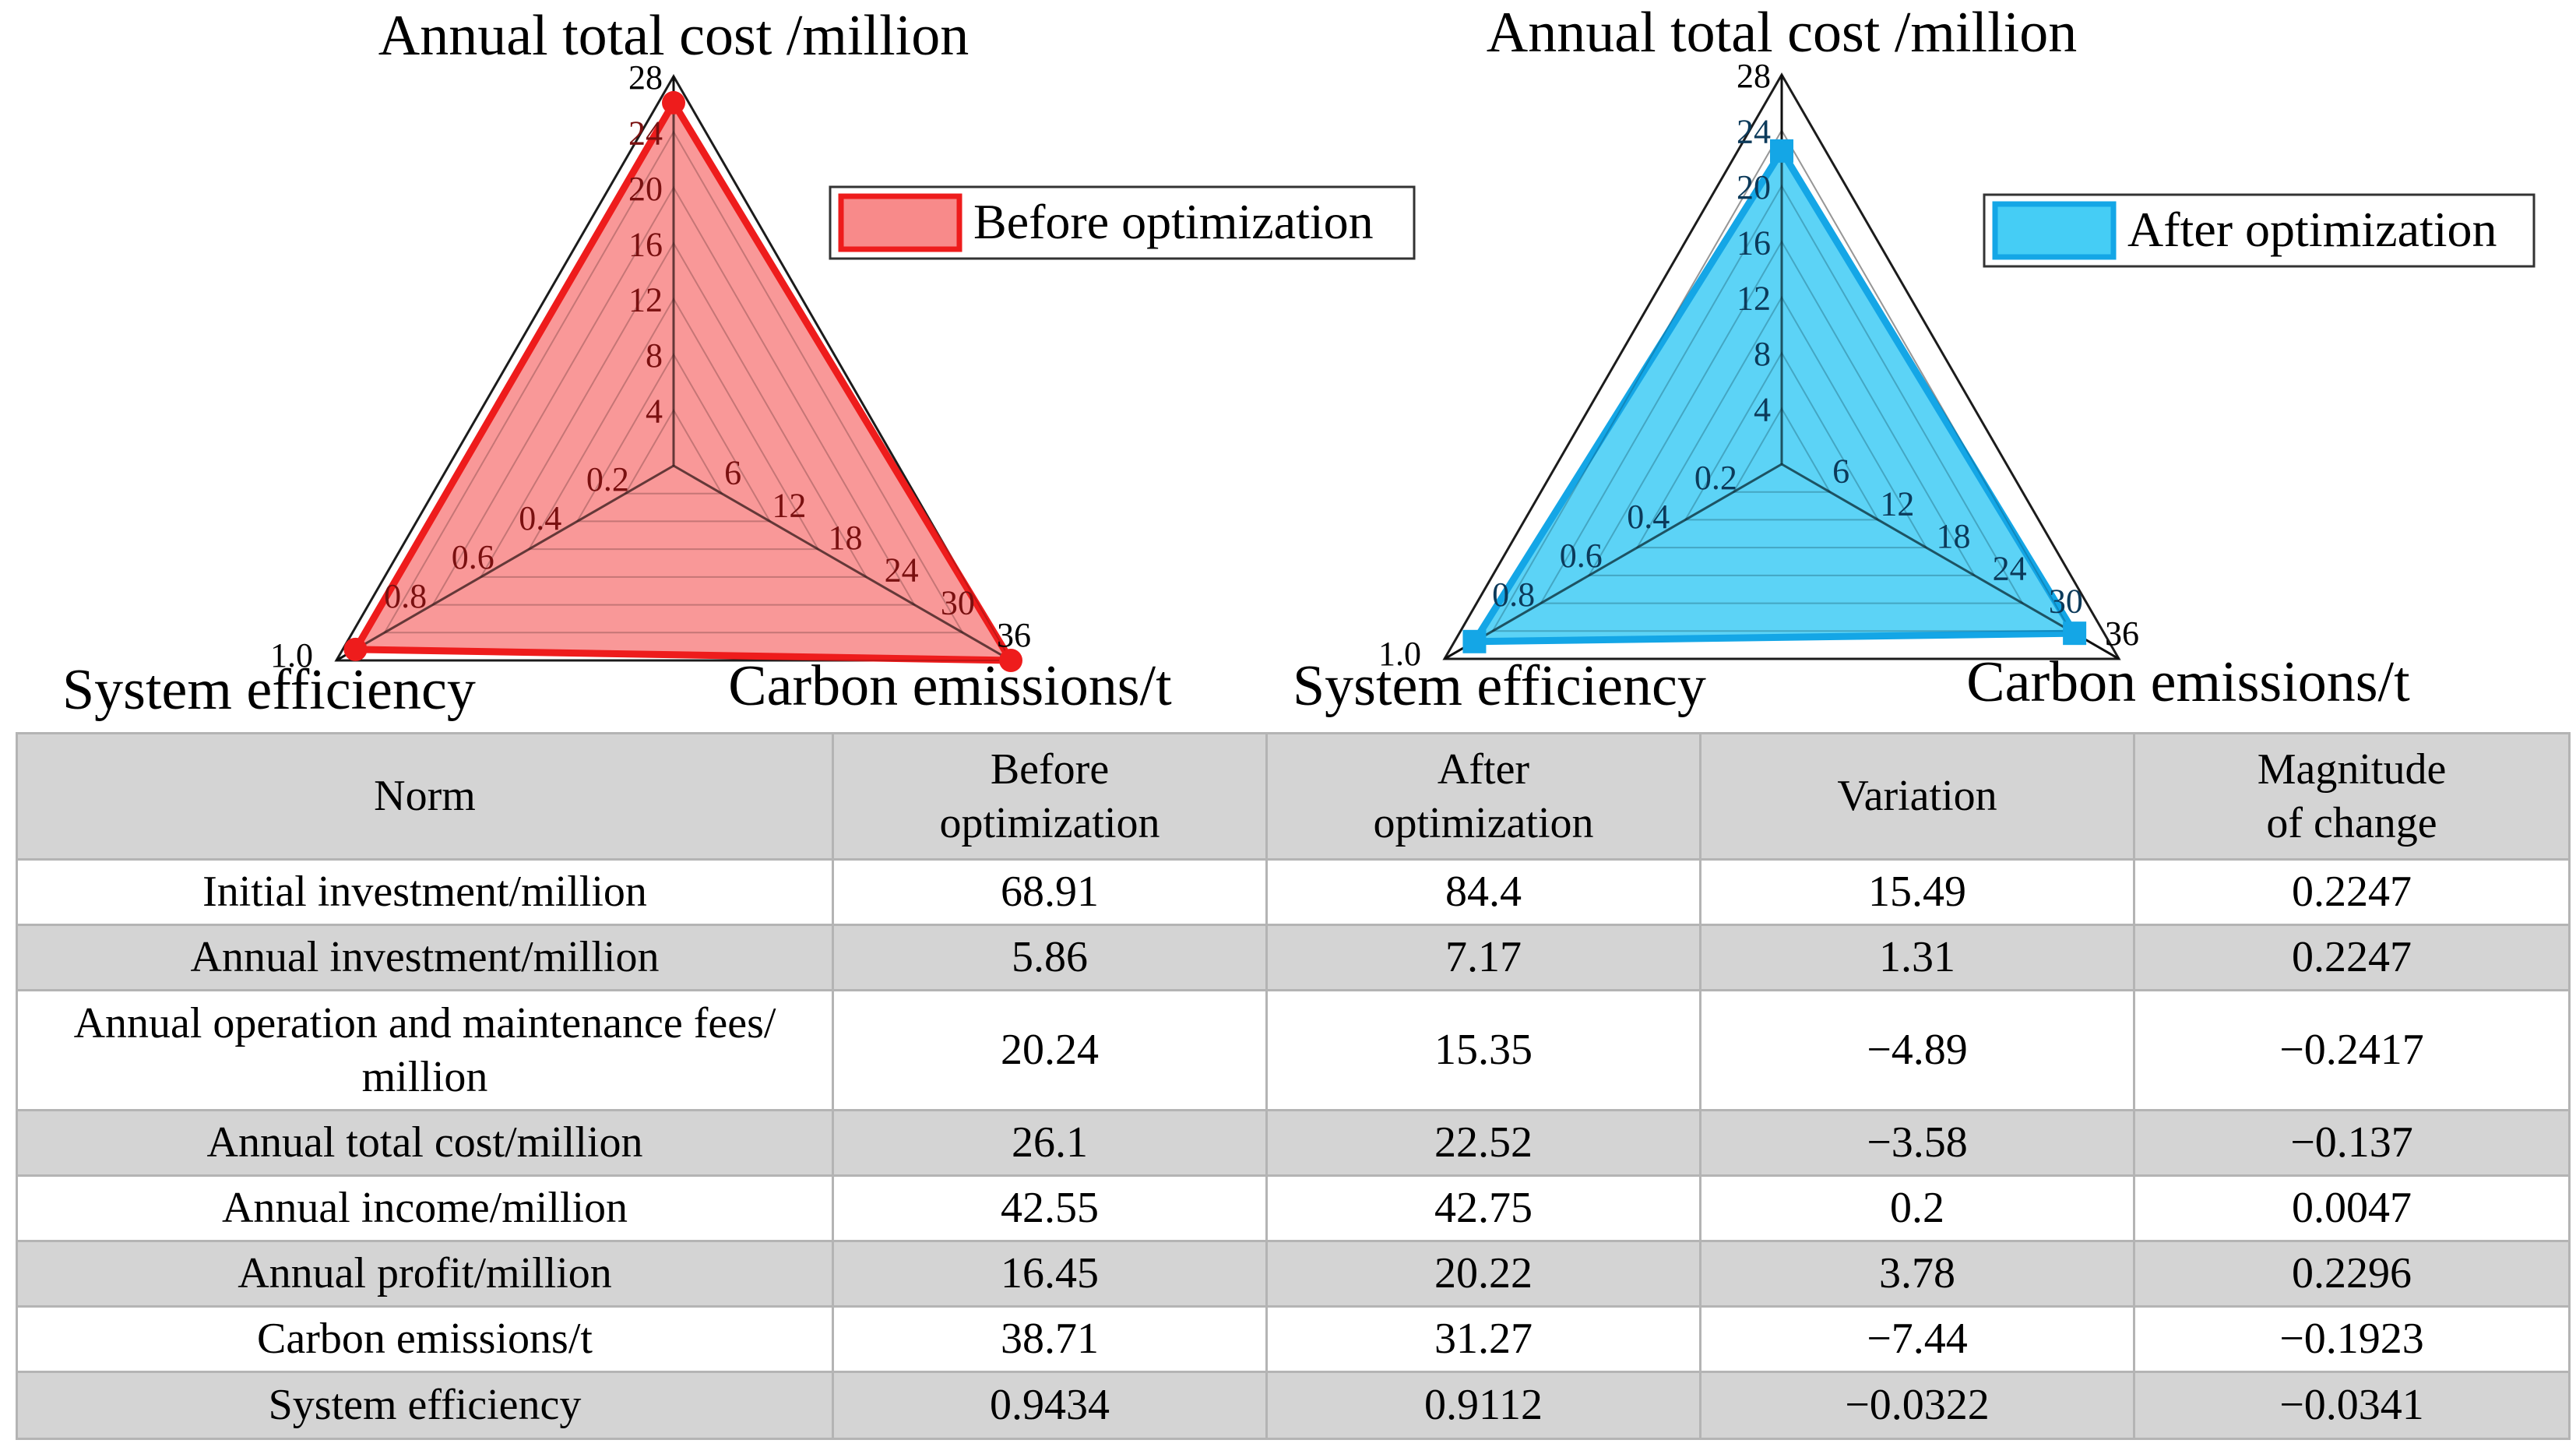  I want to click on value-cell: 42.75, so click(1483, 1208).